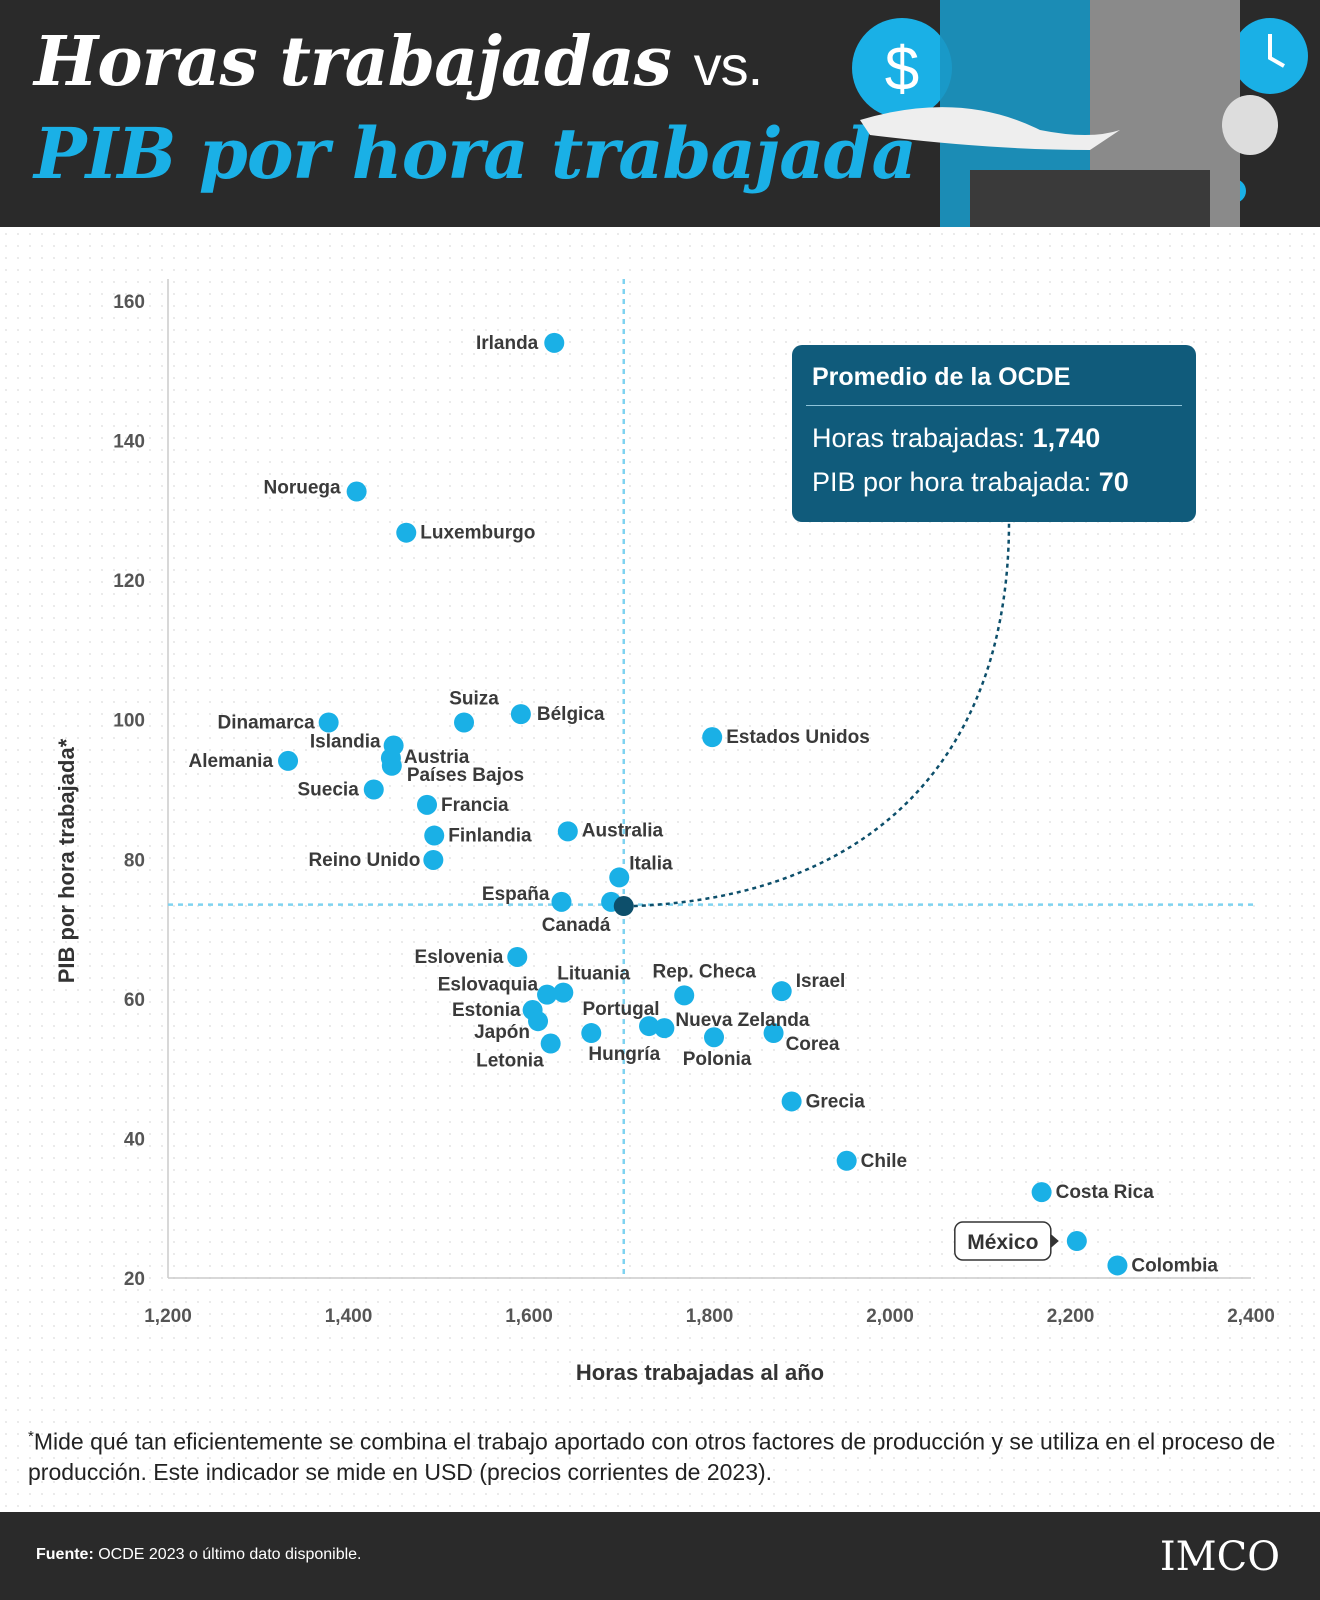 This screenshot has width=1320, height=1600. Describe the element at coordinates (717, 1059) in the screenshot. I see `point-label: Polonia` at that location.